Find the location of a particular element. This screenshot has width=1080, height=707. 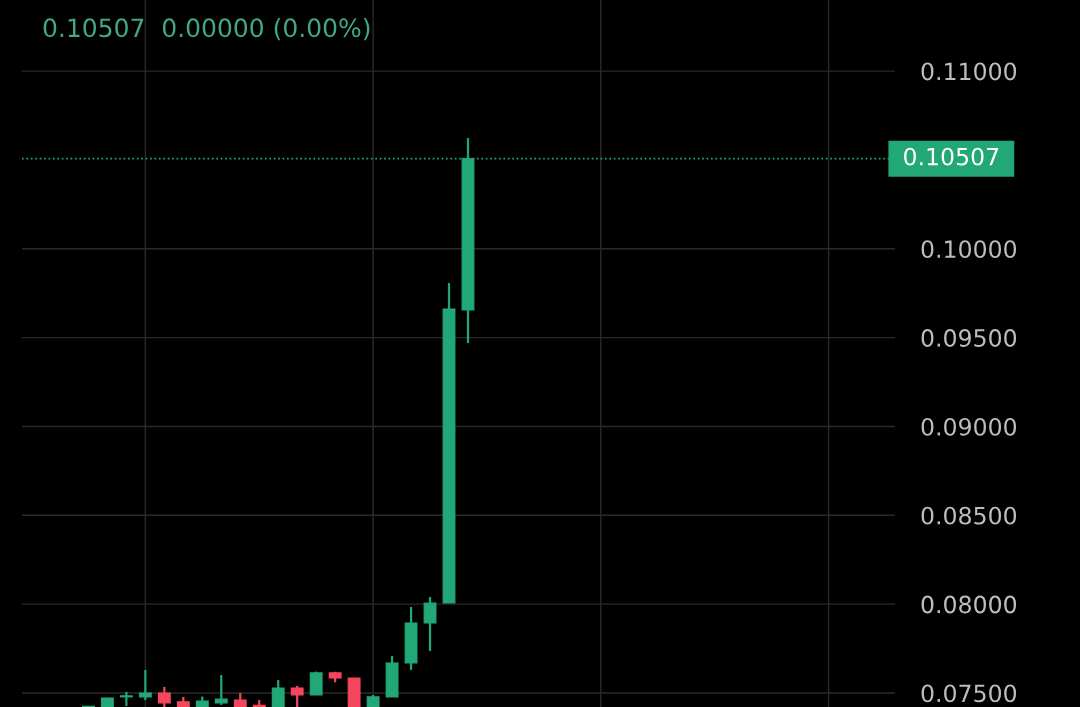

y-tick-label: 0.10000 is located at coordinates (969, 249).